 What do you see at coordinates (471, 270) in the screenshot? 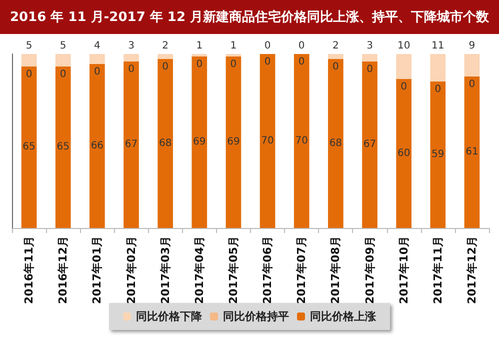
I see `x-tick-label: 2017年12月` at bounding box center [471, 270].